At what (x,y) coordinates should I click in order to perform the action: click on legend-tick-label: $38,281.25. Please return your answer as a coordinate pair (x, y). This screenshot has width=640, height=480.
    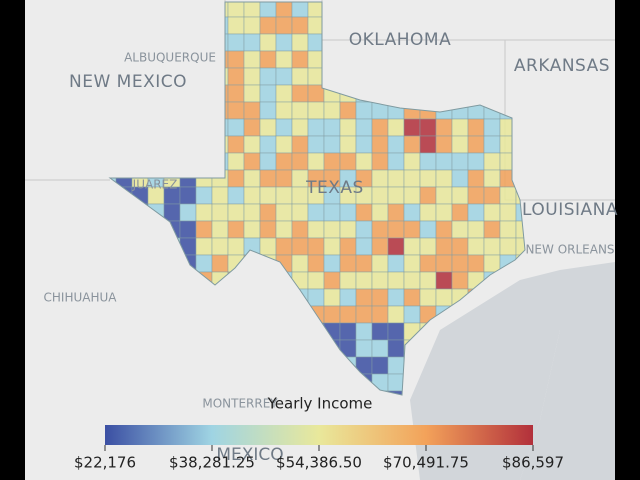
    Looking at the image, I should click on (212, 463).